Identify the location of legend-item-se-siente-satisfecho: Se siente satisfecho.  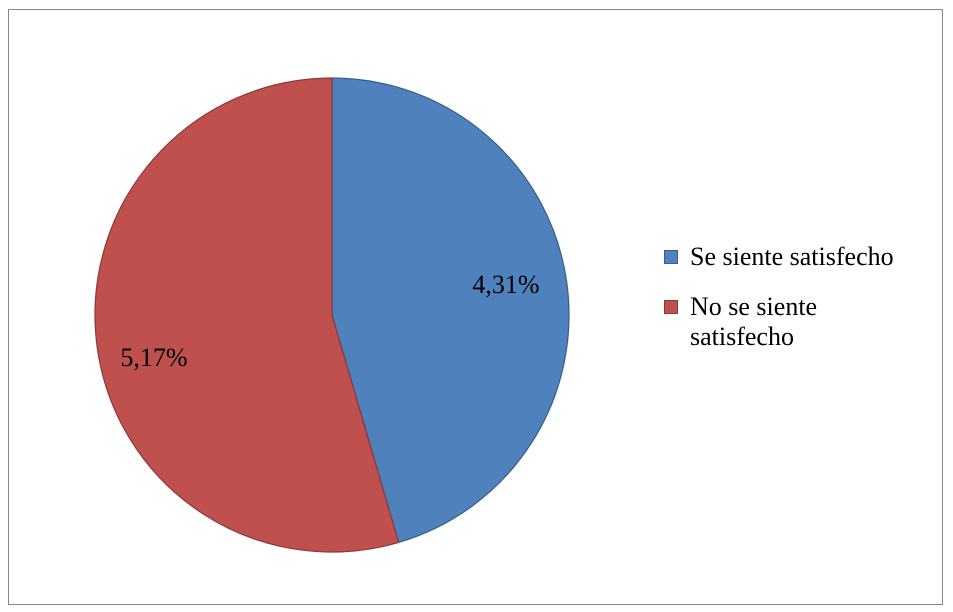
(804, 257).